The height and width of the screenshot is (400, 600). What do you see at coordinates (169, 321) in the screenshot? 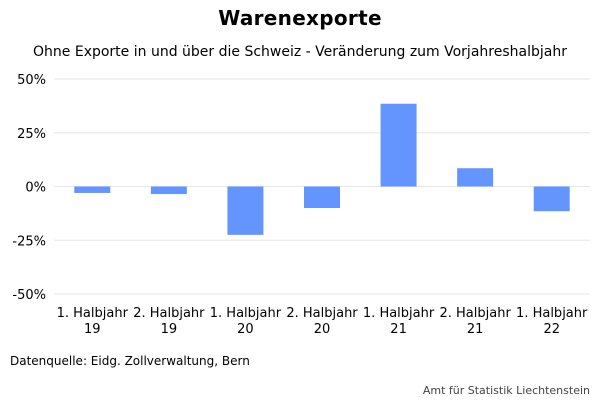
I see `x-tick-label: 2. Halbjahr 19` at bounding box center [169, 321].